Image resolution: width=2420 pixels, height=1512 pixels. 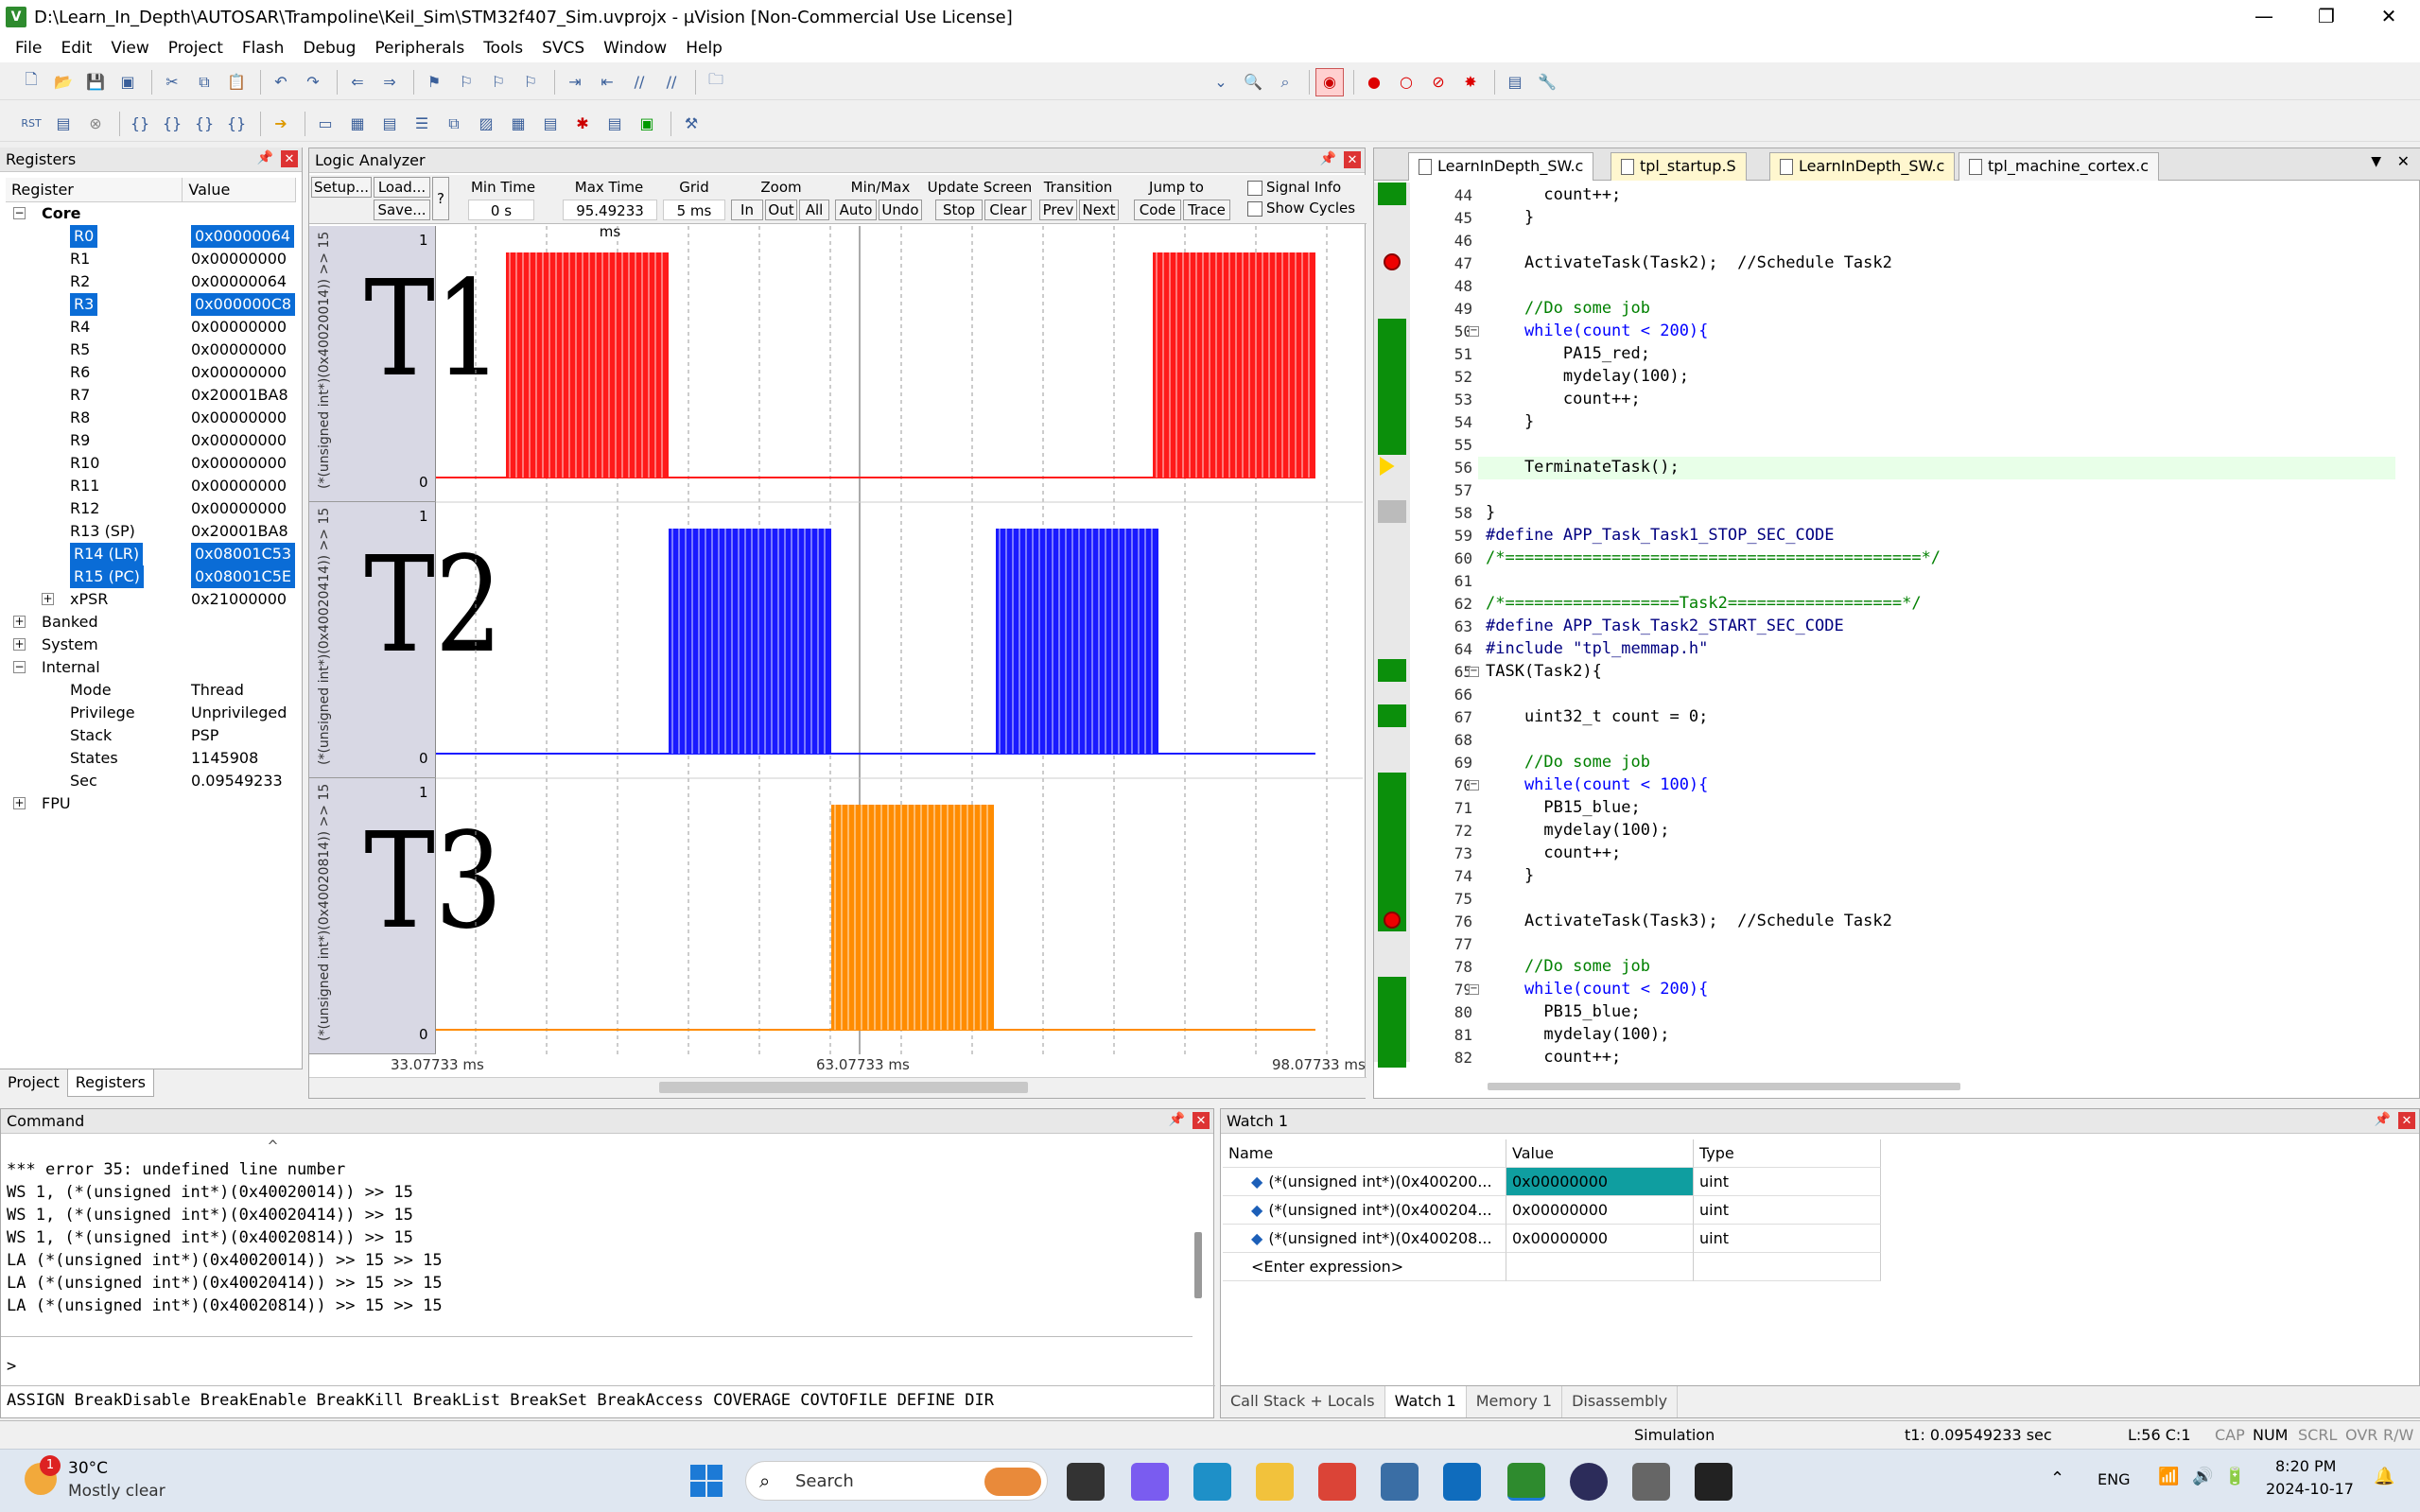 I want to click on menu-file: File, so click(x=29, y=48).